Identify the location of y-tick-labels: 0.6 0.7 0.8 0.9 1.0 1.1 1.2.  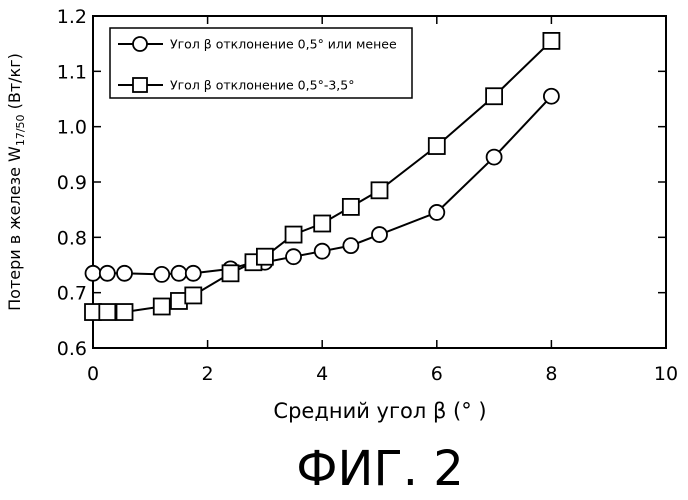
(72, 183).